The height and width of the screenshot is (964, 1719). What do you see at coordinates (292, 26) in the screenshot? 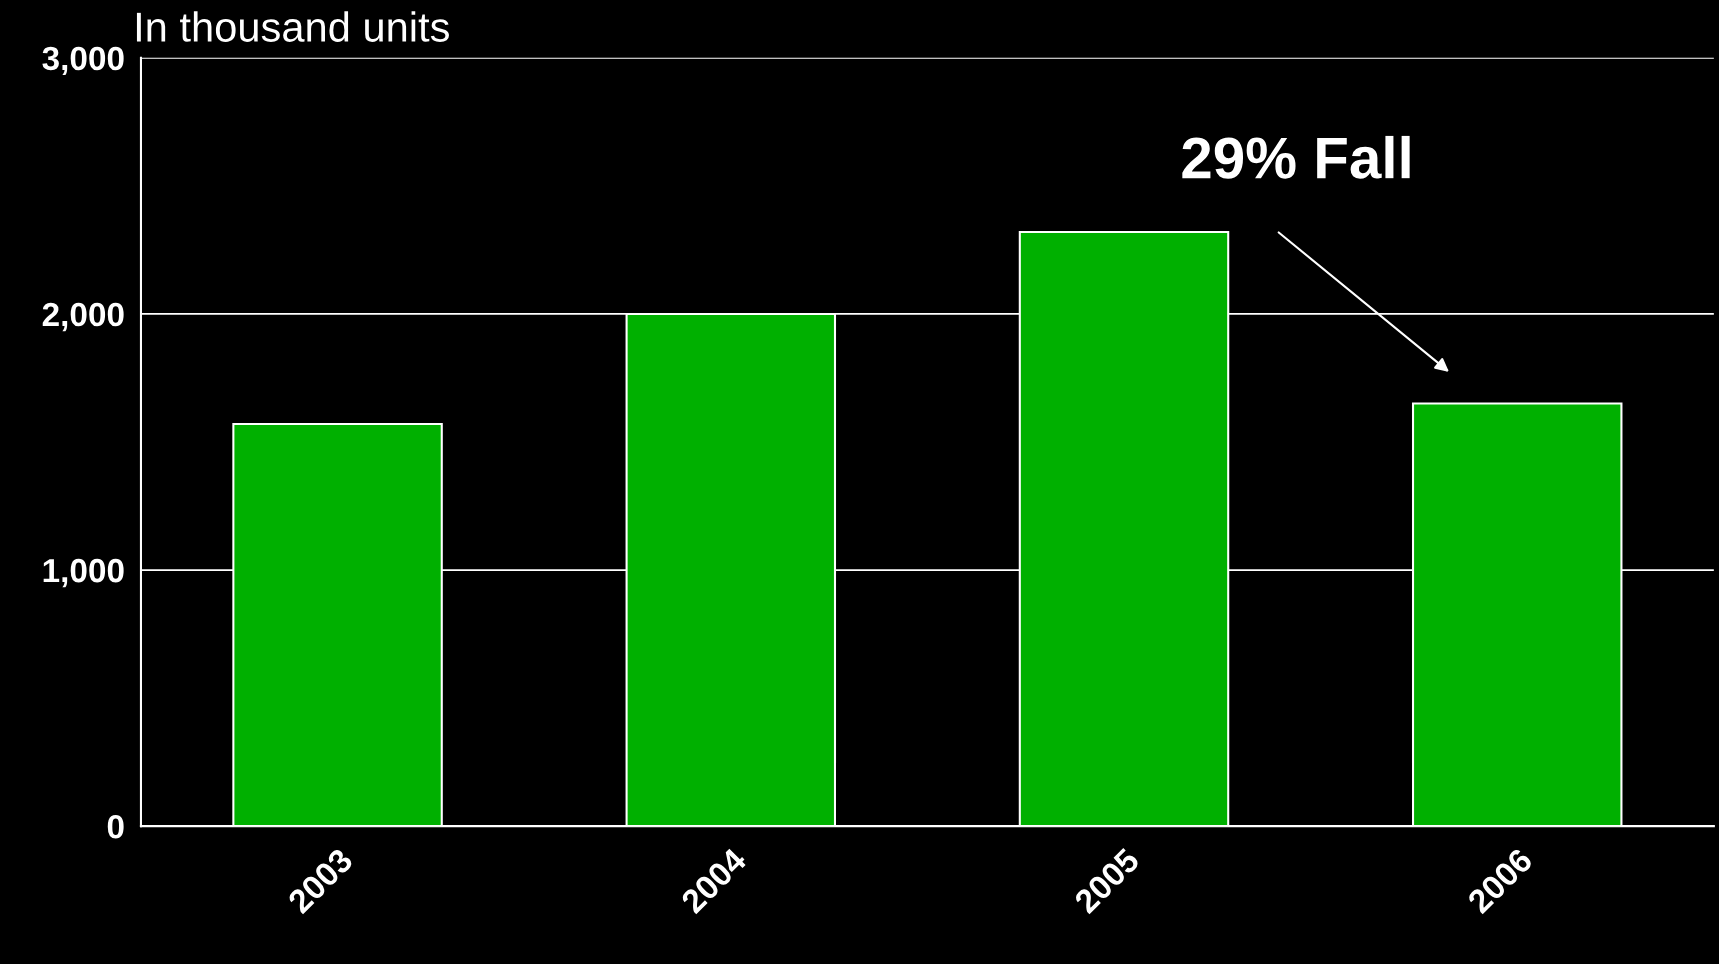
I see `y-axis-title: In thousand units` at bounding box center [292, 26].